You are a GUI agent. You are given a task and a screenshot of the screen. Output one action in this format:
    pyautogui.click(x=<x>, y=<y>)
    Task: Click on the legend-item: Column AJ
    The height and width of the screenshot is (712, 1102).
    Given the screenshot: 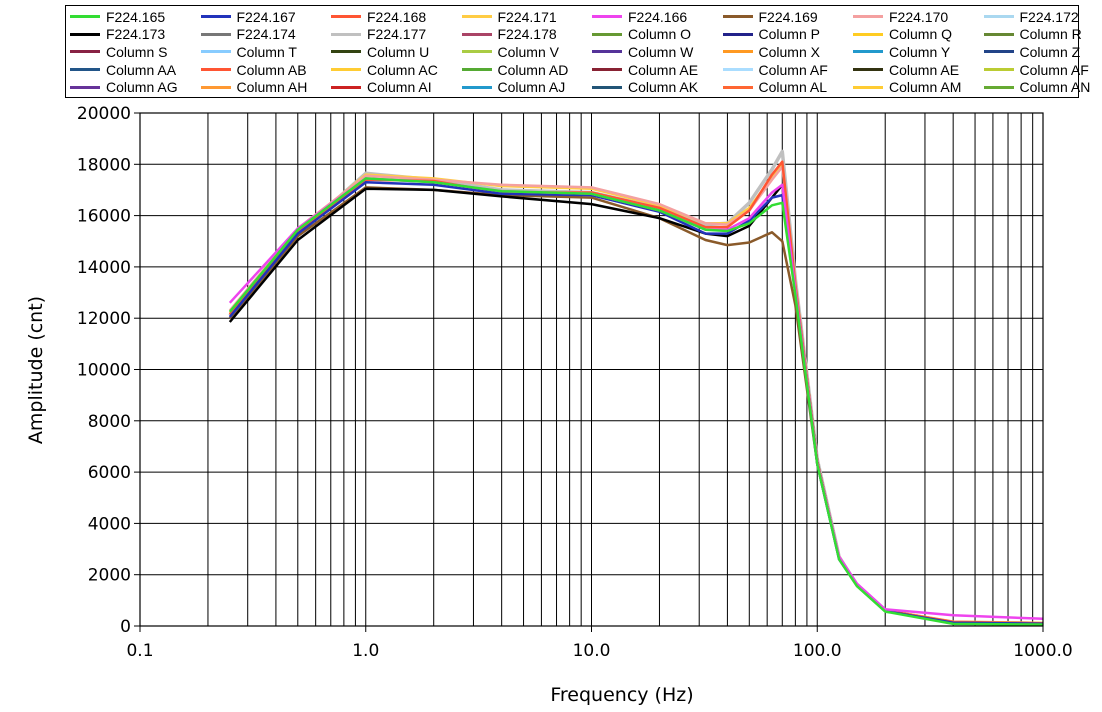 What is the action you would take?
    pyautogui.click(x=527, y=87)
    